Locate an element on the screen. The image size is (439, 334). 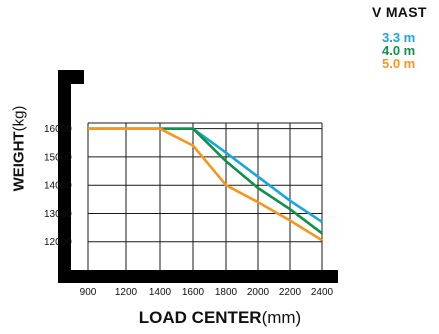
x-axis-label: LOAD CENTER(mm) is located at coordinates (220, 318).